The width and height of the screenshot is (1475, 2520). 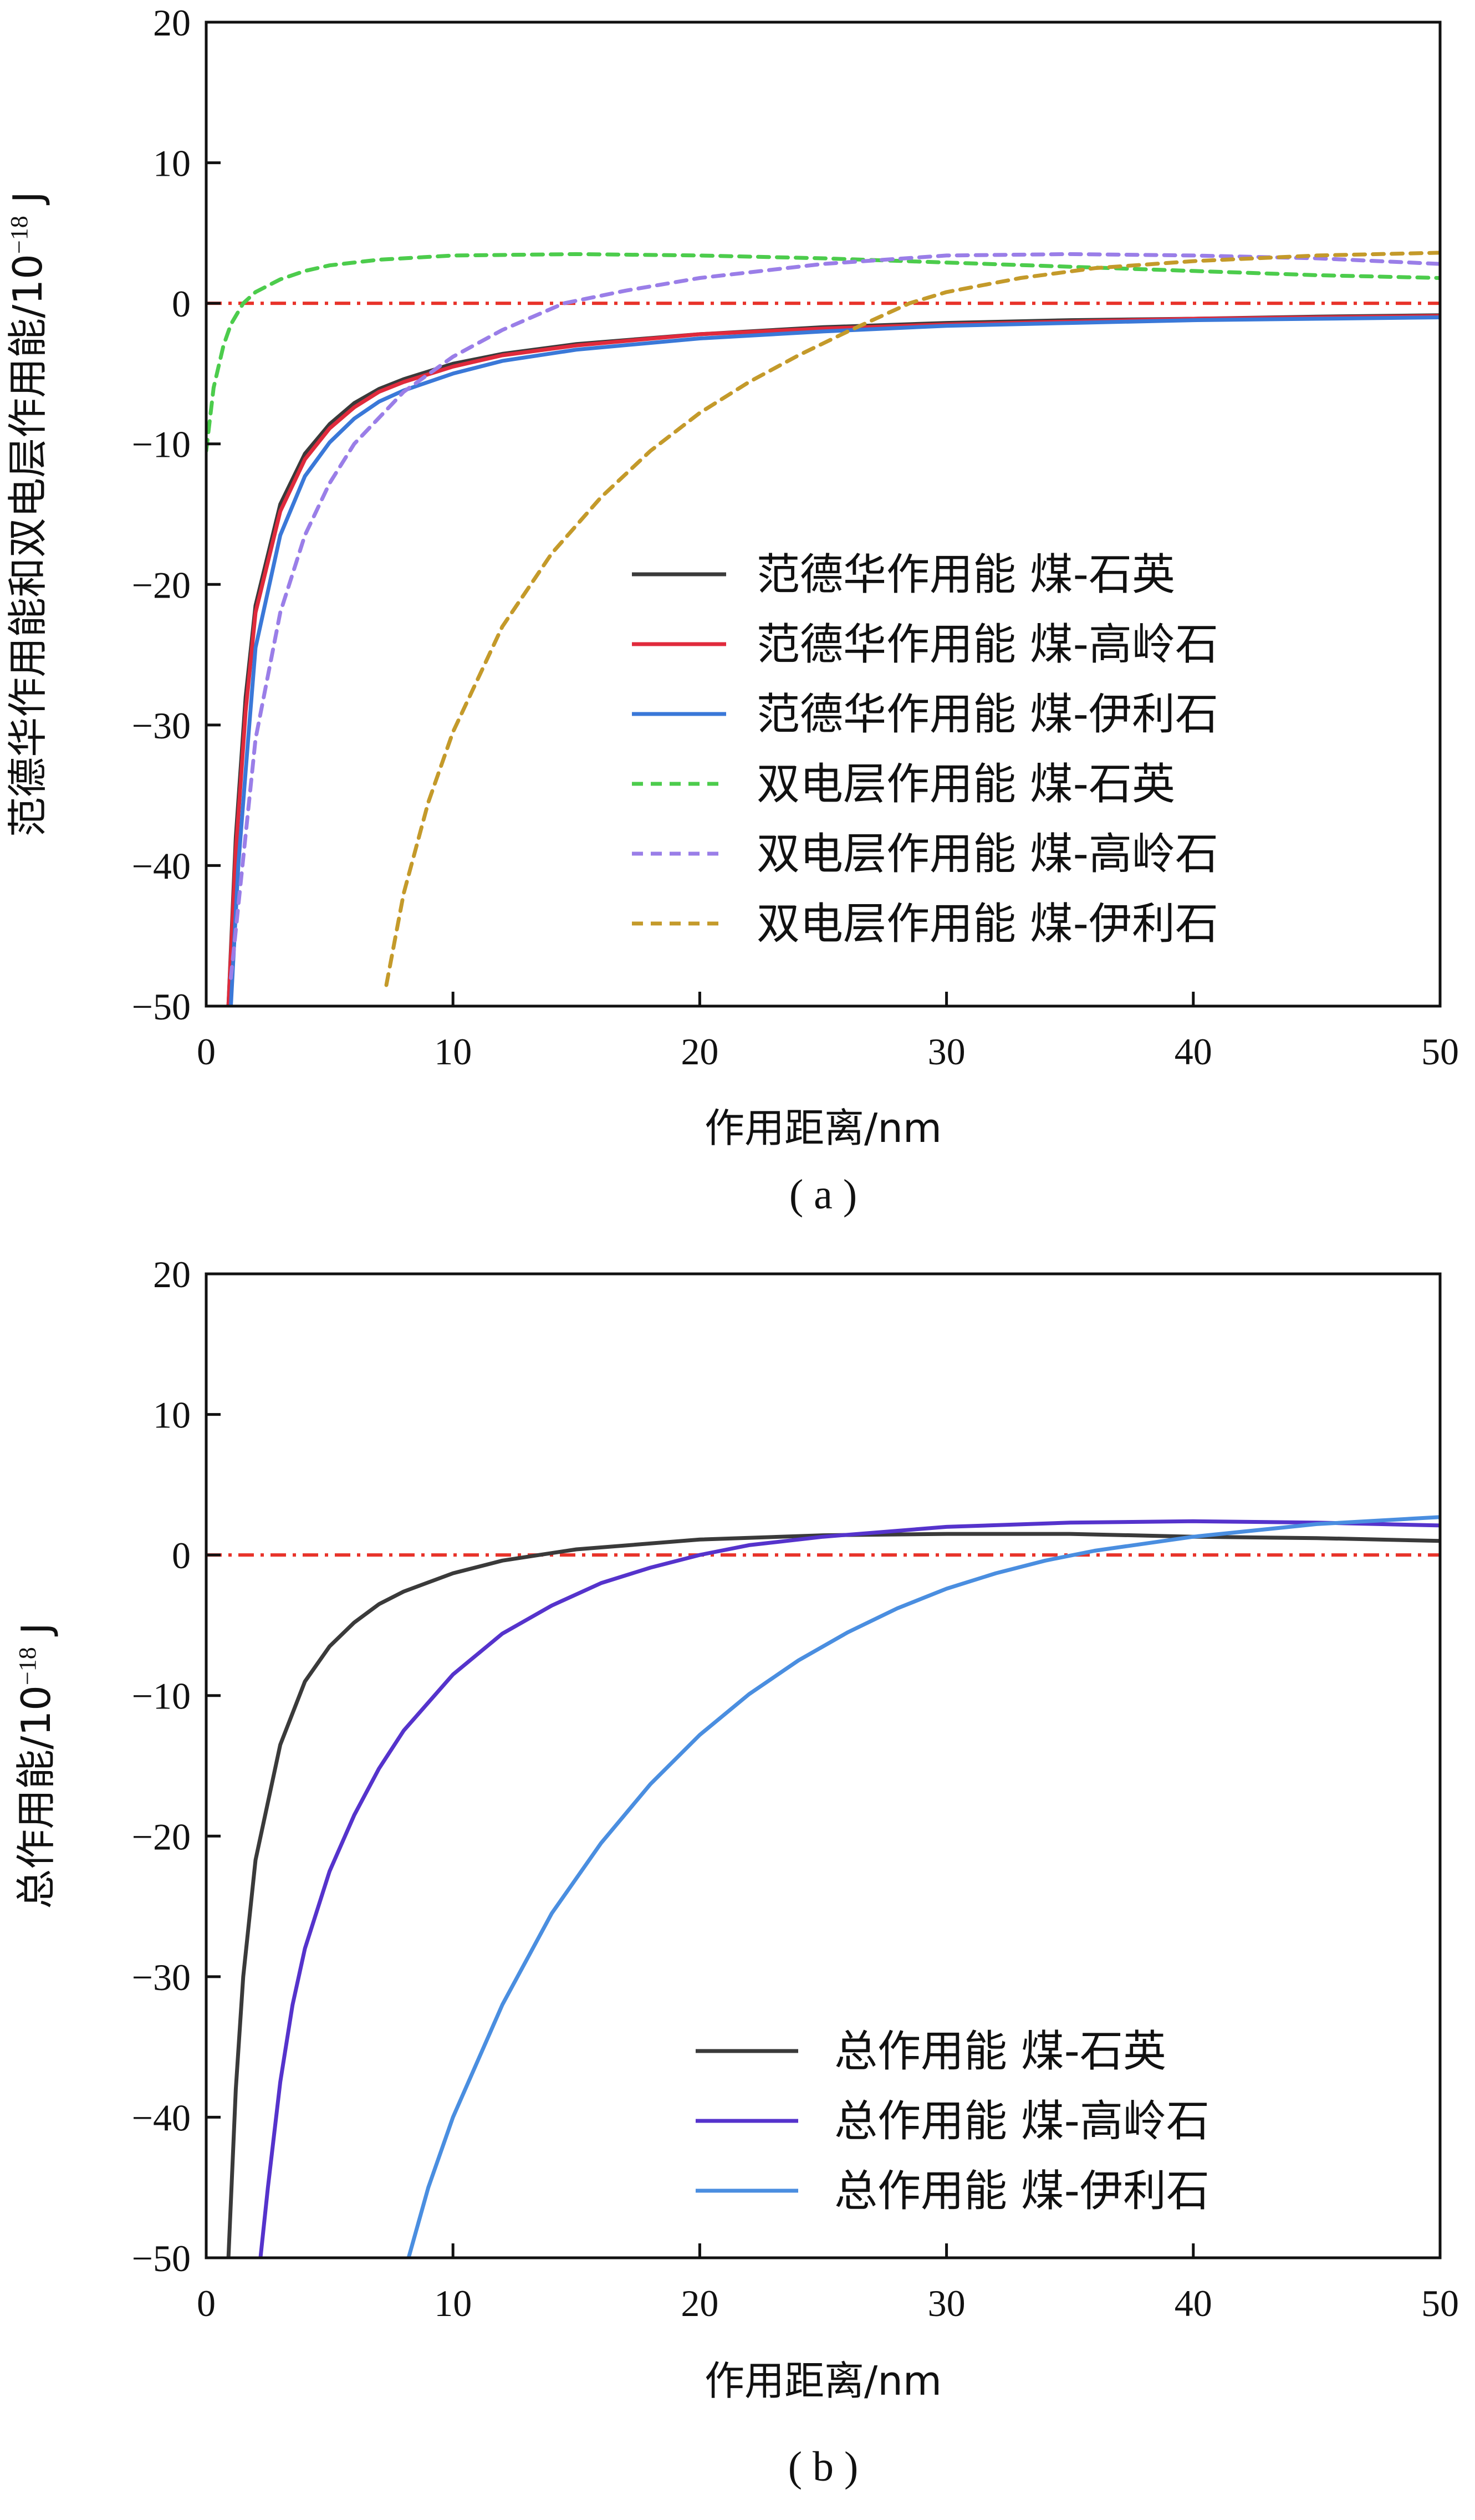 What do you see at coordinates (27, 545) in the screenshot?
I see `y-axis-title-text: 范德华作用能和双电层作用能/10` at bounding box center [27, 545].